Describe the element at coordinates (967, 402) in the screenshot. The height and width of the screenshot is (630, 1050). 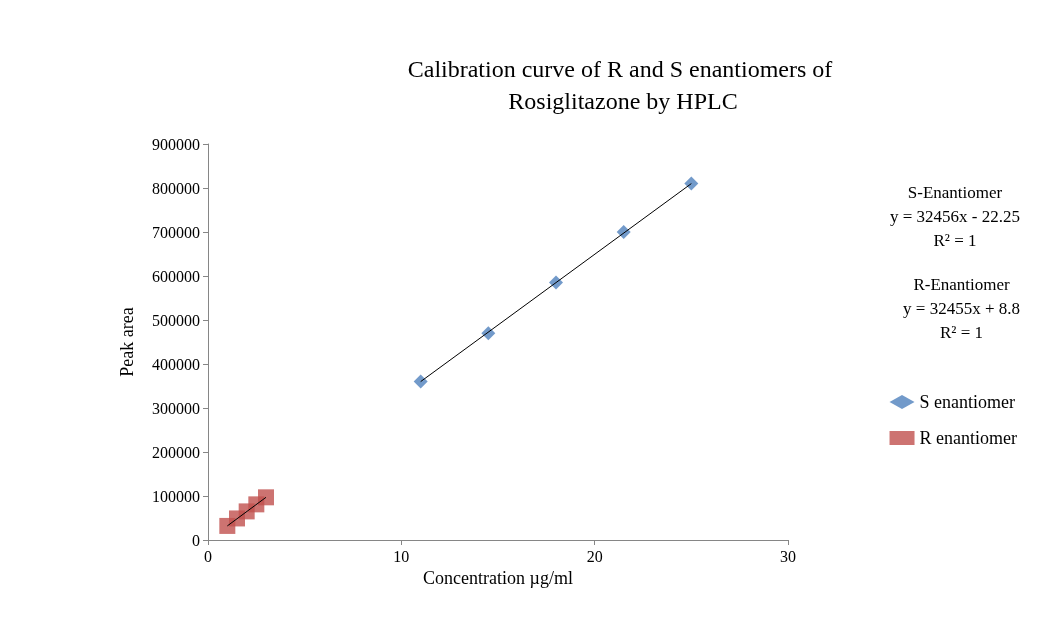
I see `legend-label: S enantiomer` at that location.